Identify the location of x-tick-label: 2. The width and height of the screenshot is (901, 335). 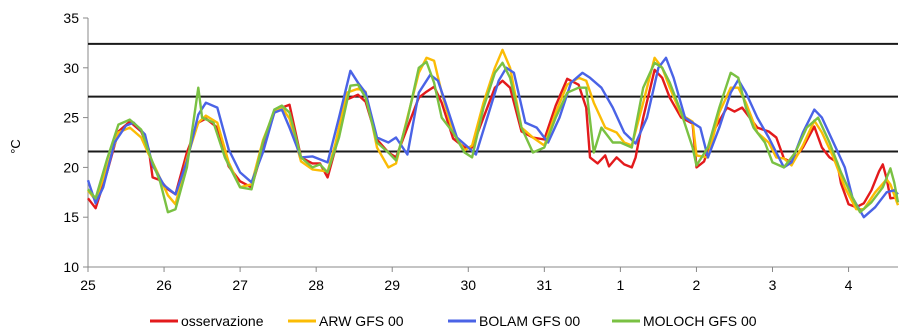
(697, 285).